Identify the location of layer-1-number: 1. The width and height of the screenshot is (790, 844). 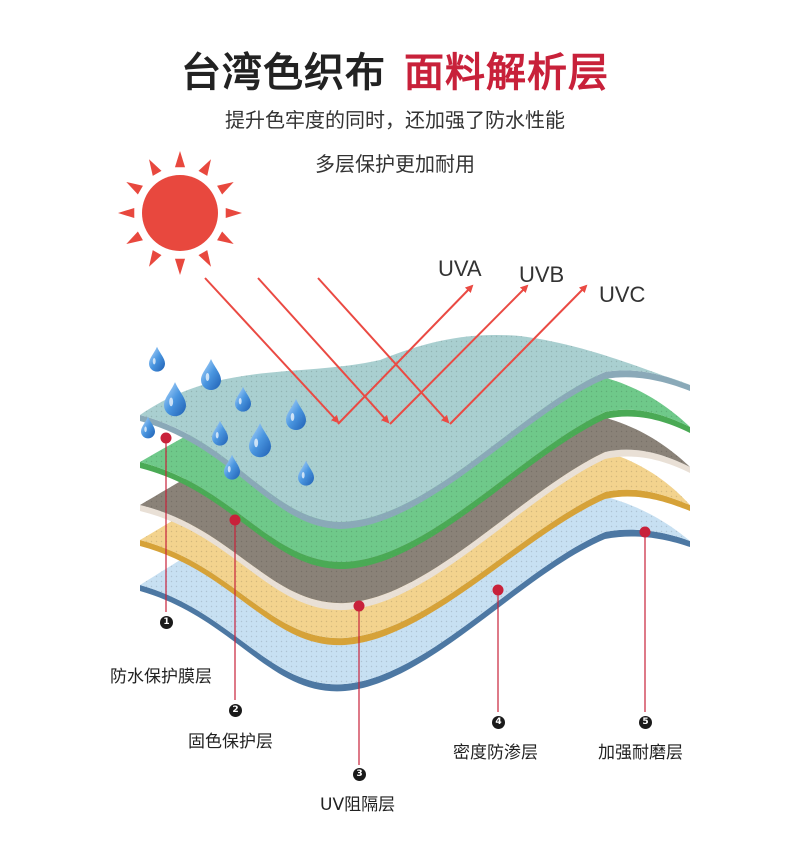
(166, 622).